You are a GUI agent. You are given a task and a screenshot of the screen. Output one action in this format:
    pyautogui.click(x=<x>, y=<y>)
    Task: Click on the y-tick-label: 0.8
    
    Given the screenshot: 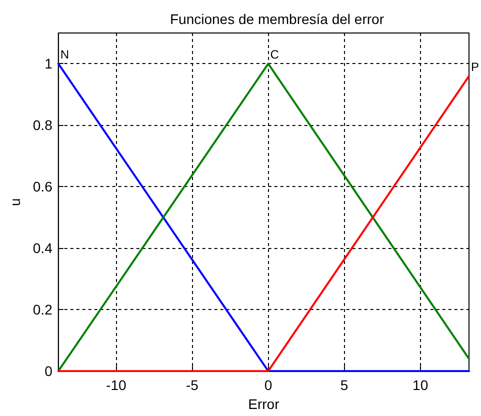 What is the action you would take?
    pyautogui.click(x=42, y=125)
    